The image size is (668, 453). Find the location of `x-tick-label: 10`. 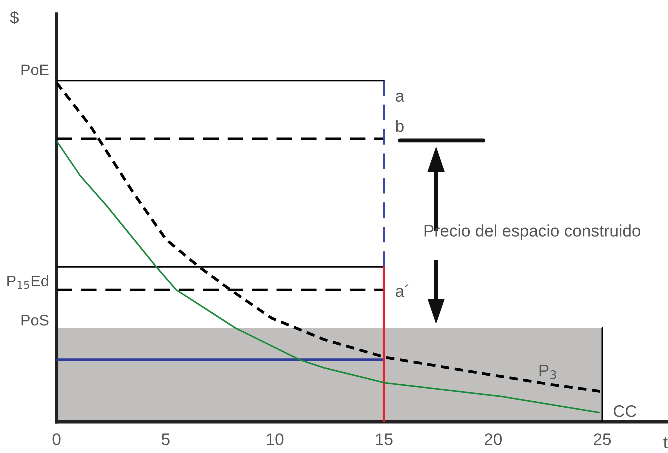

x-tick-label: 10 is located at coordinates (275, 440).